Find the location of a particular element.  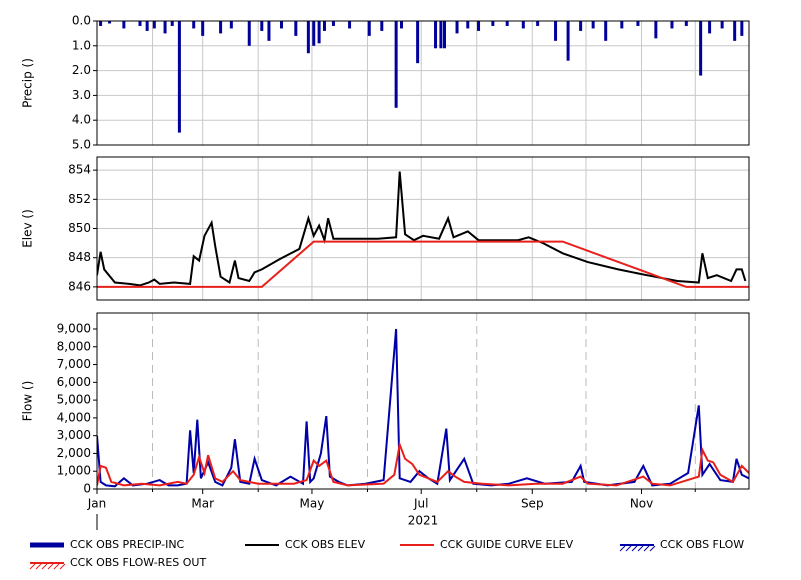

legend-label: CCK OBS ELEV is located at coordinates (325, 544).